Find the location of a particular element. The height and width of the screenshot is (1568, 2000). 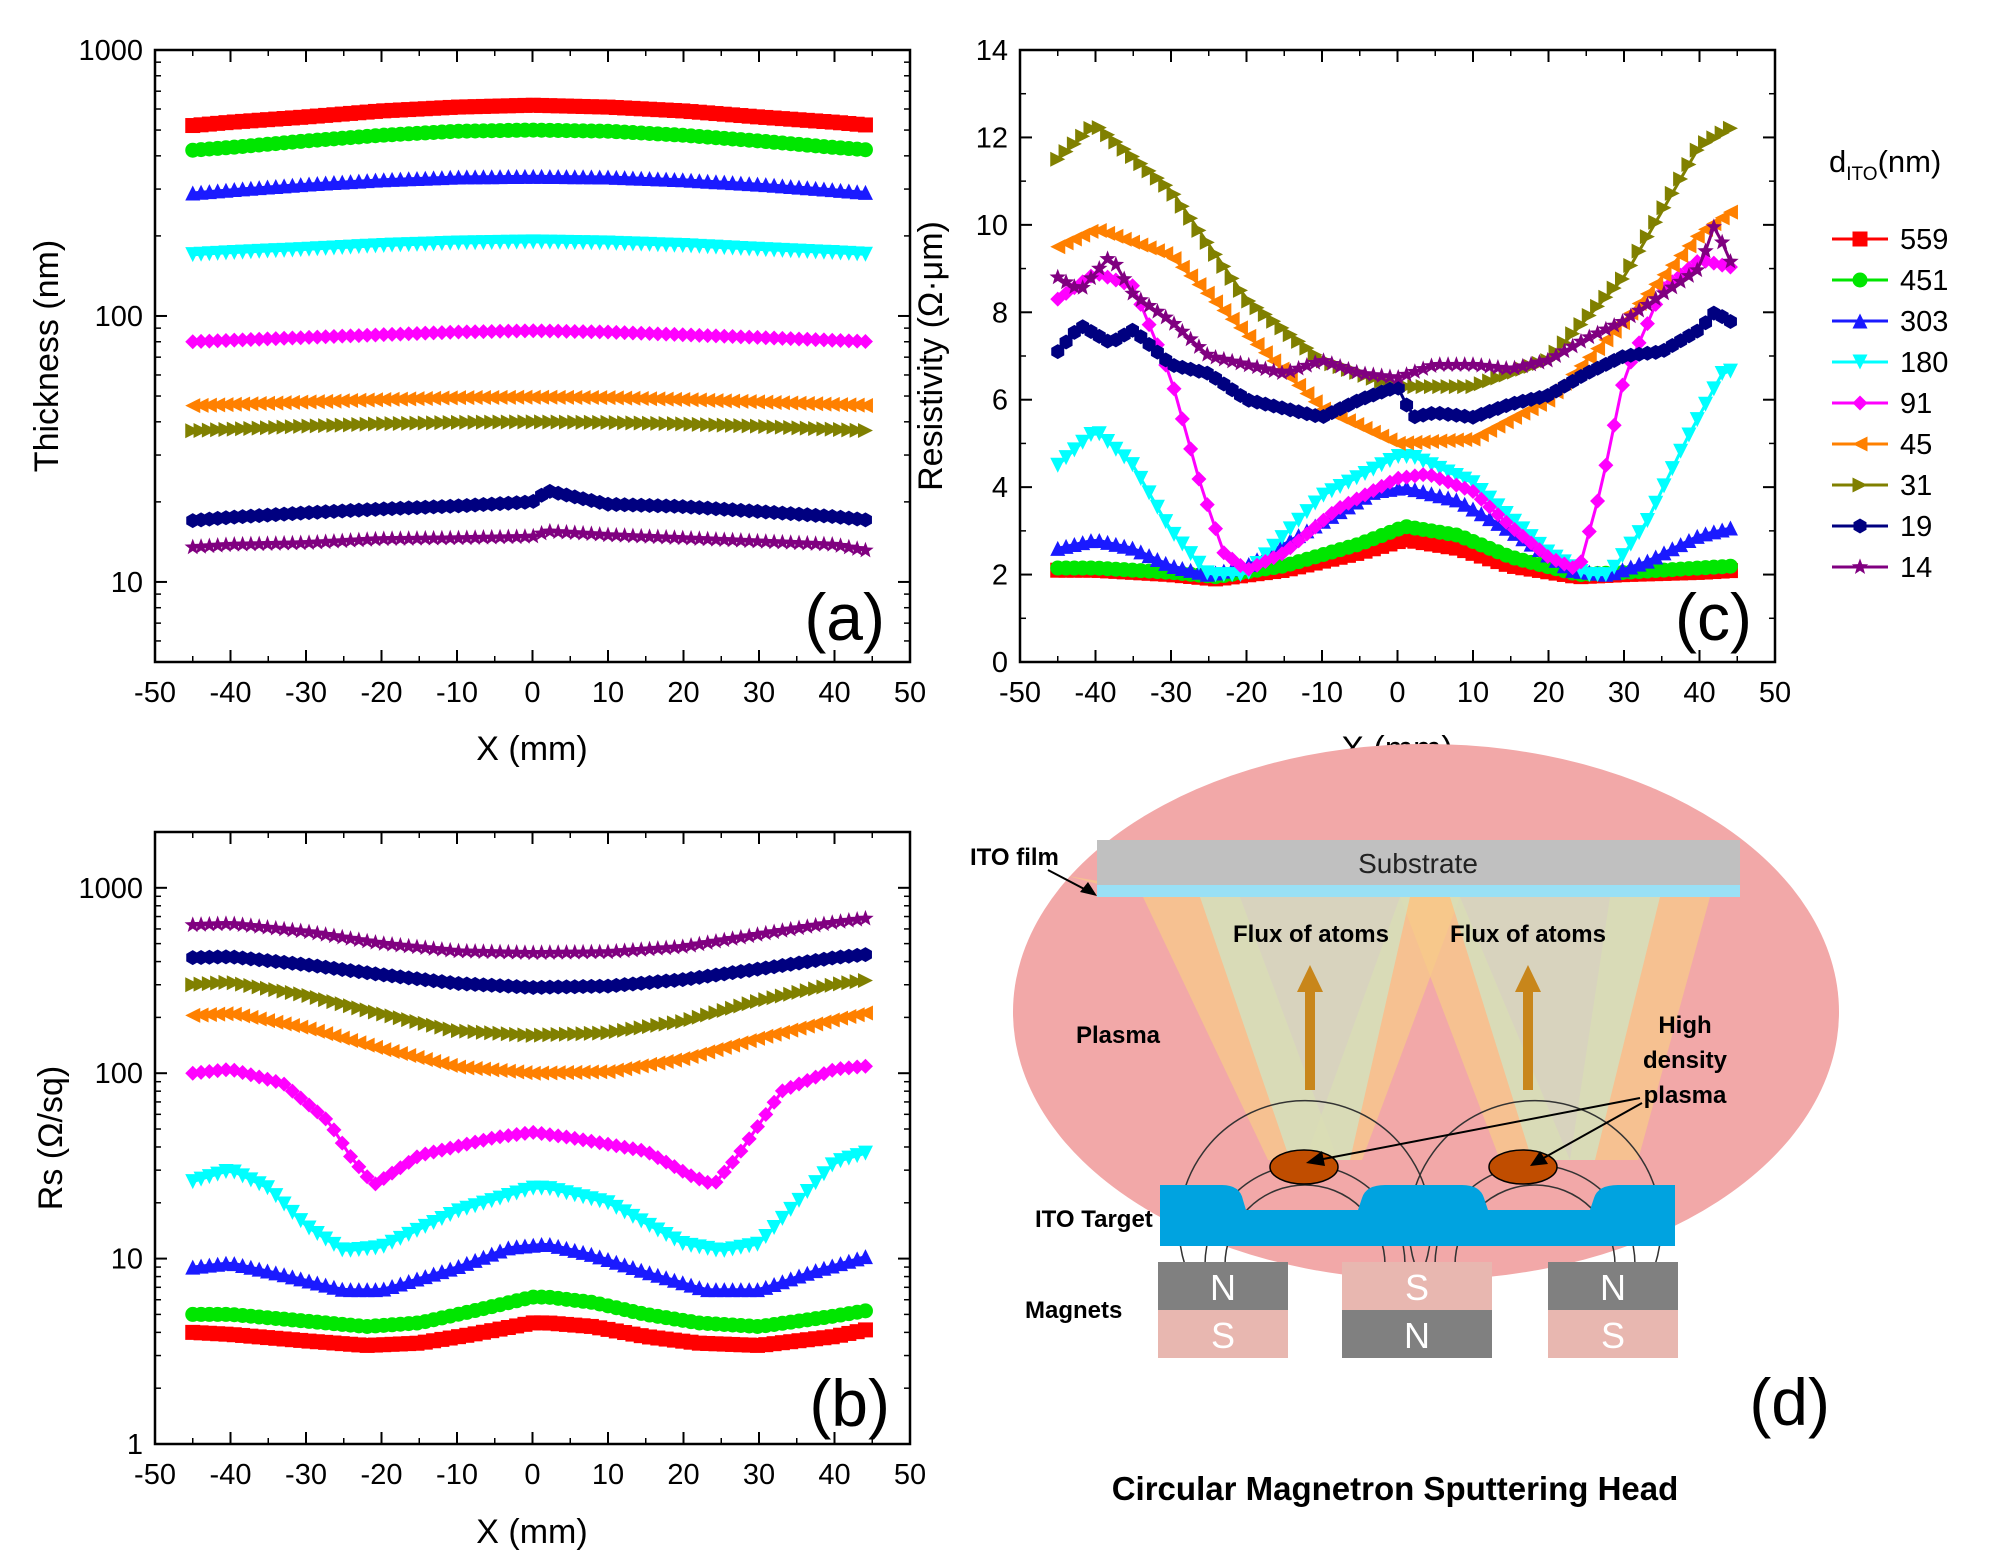

ito-target is located at coordinates (1417, 1215).